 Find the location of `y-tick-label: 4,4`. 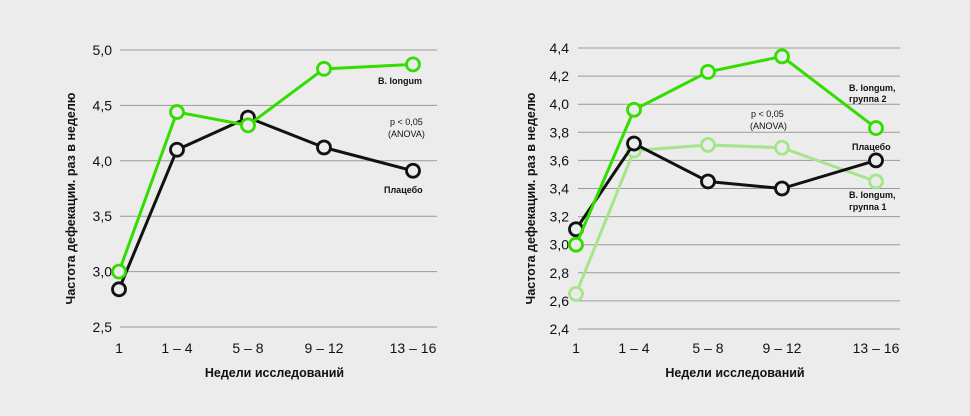

y-tick-label: 4,4 is located at coordinates (560, 48).